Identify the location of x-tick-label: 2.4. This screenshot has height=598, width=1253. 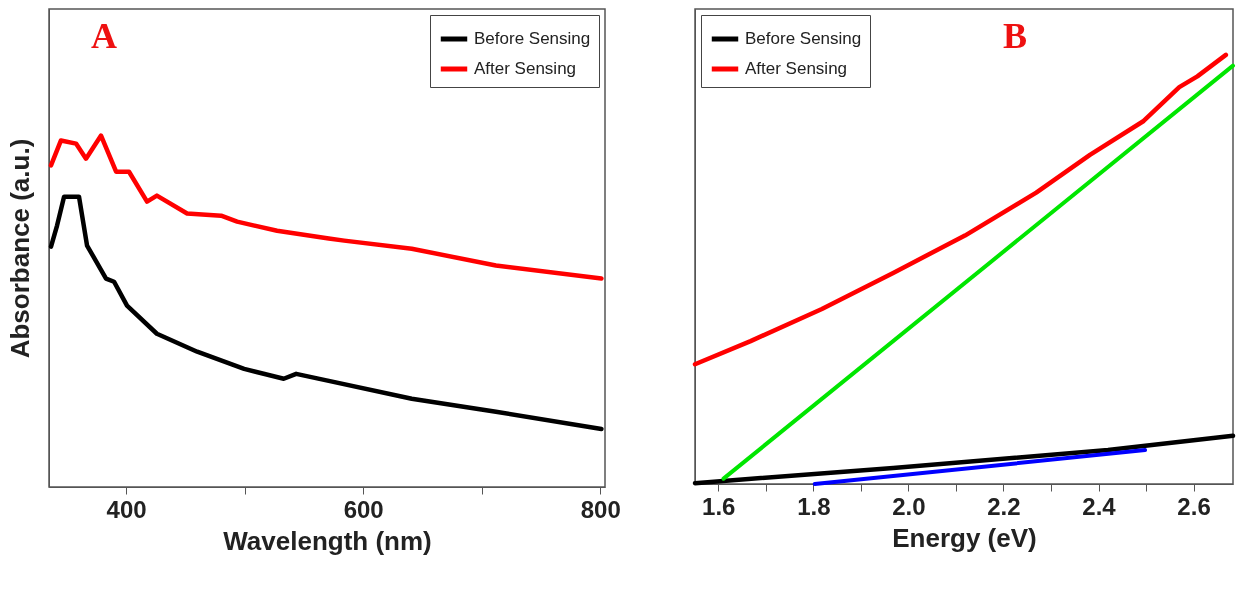
(1099, 506).